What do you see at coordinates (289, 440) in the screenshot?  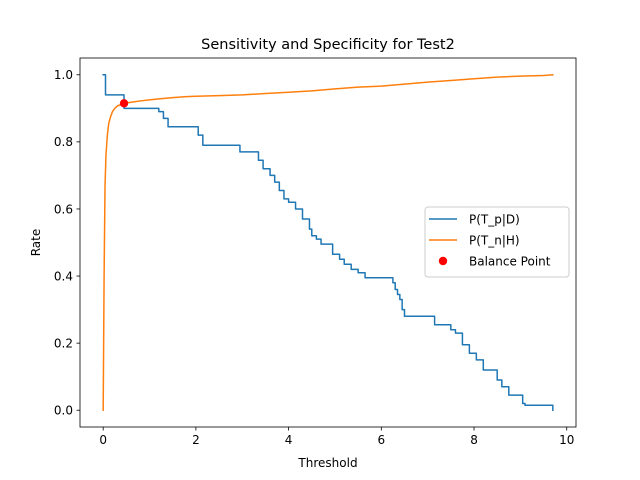 I see `x-tick-label: 4` at bounding box center [289, 440].